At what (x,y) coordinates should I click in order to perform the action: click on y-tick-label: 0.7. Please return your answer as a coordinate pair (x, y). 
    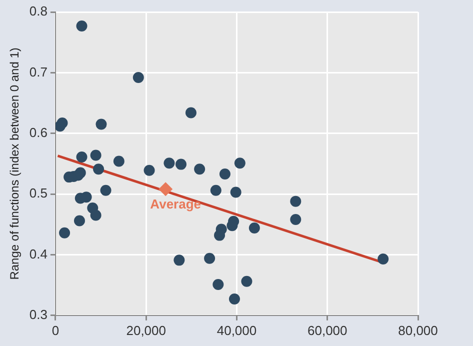
    Looking at the image, I should click on (38, 72).